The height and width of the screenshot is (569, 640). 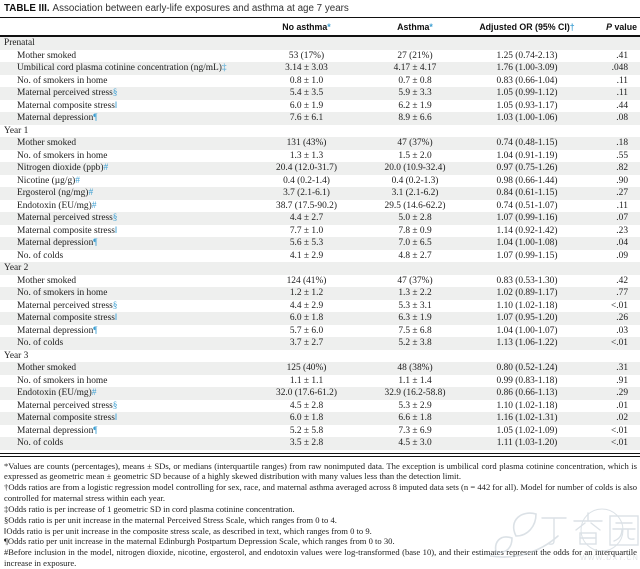 What do you see at coordinates (415, 305) in the screenshot?
I see `cell-asthma: 5.3 ± 3.1` at bounding box center [415, 305].